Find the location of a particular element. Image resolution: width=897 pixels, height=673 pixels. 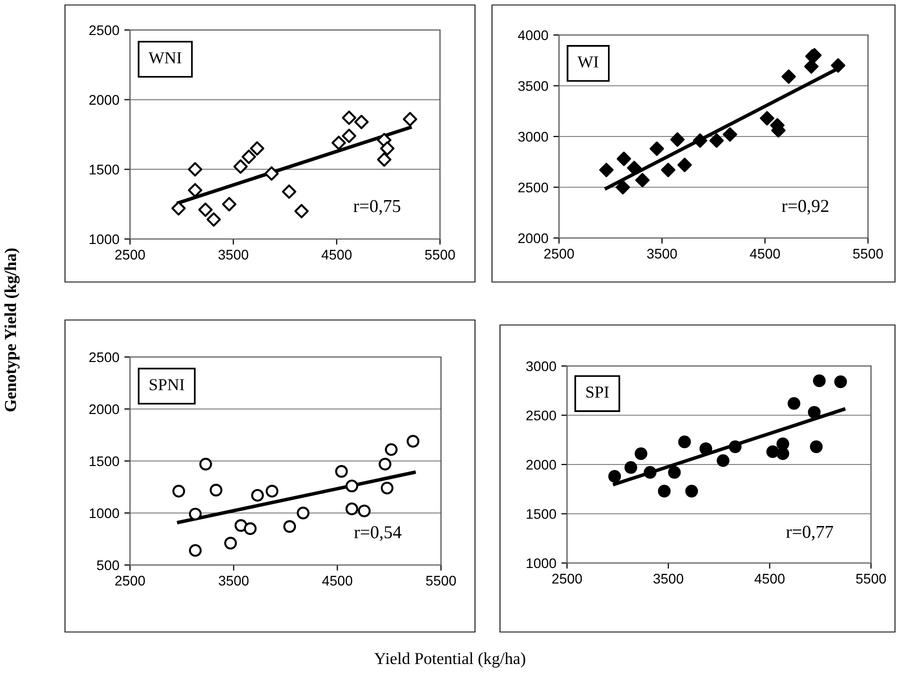

y-tick-label: 4000 is located at coordinates (533, 35).